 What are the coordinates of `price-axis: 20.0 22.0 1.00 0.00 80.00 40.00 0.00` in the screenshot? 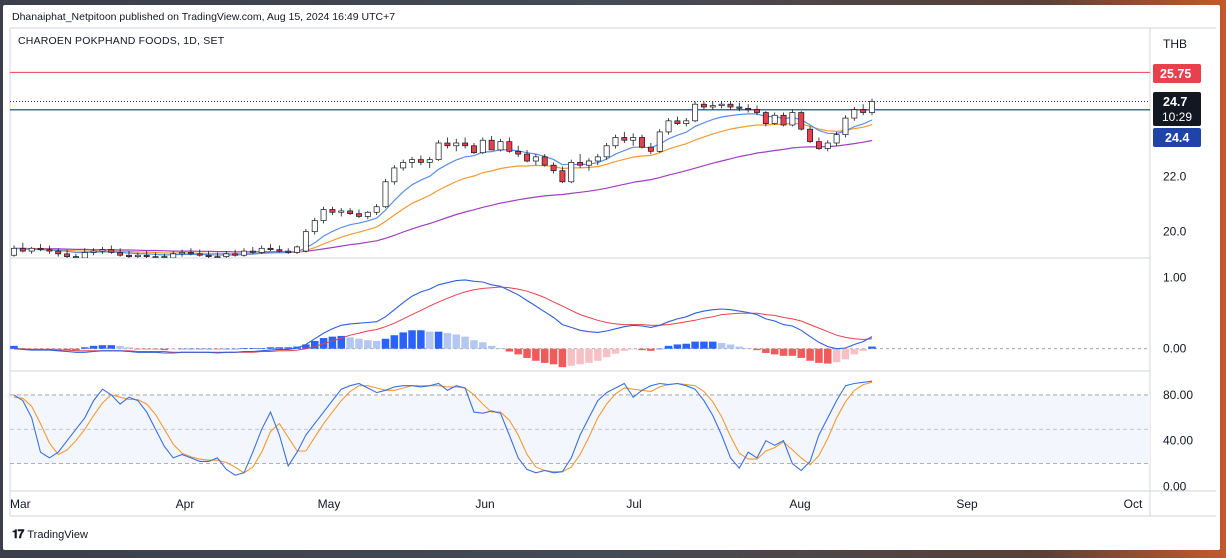 It's located at (1178, 331).